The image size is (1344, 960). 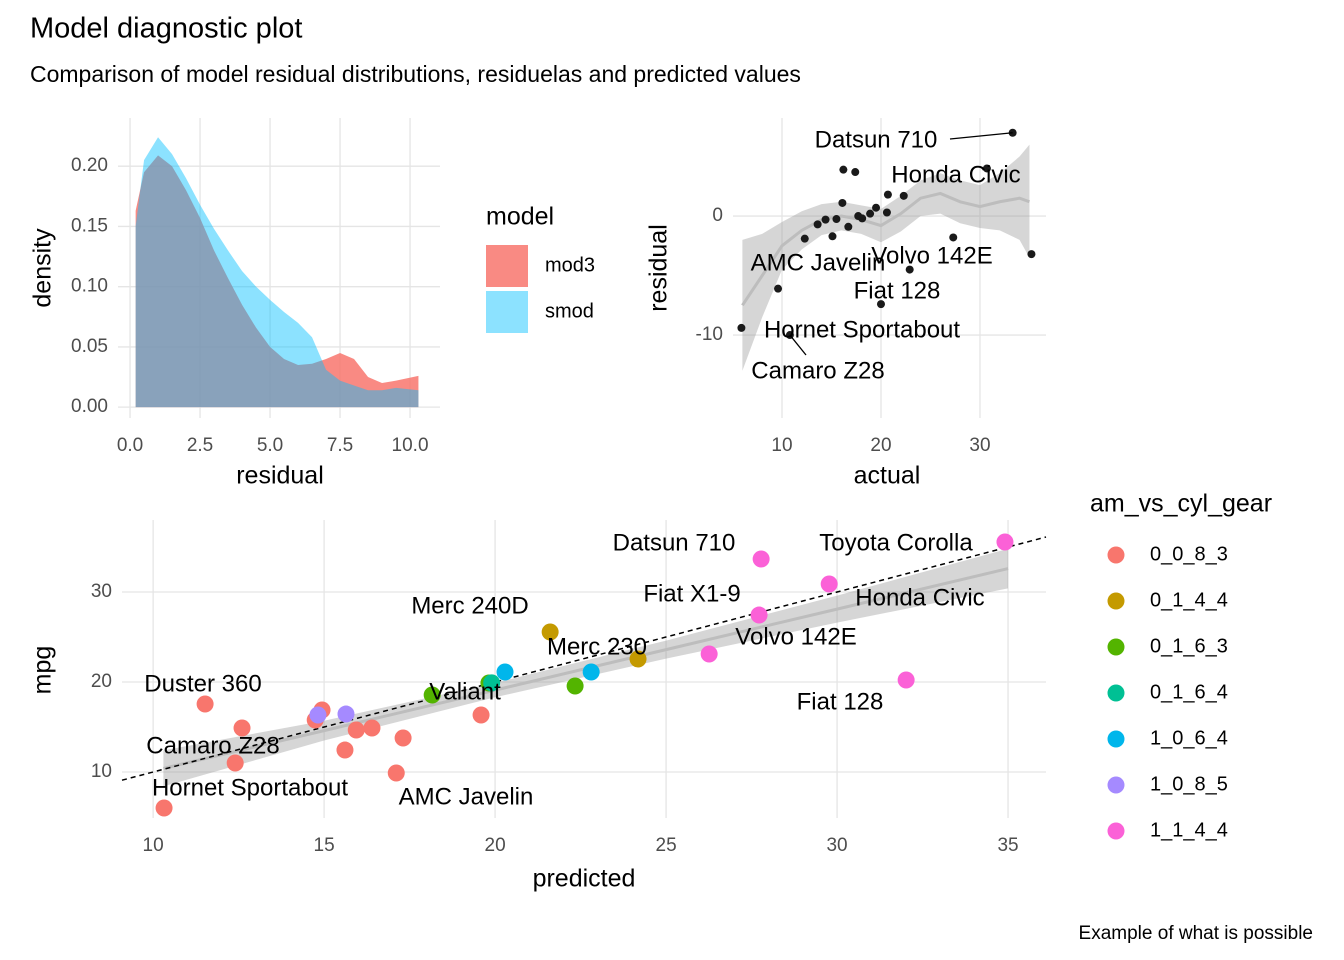 What do you see at coordinates (465, 691) in the screenshot?
I see `point-label: Valiant` at bounding box center [465, 691].